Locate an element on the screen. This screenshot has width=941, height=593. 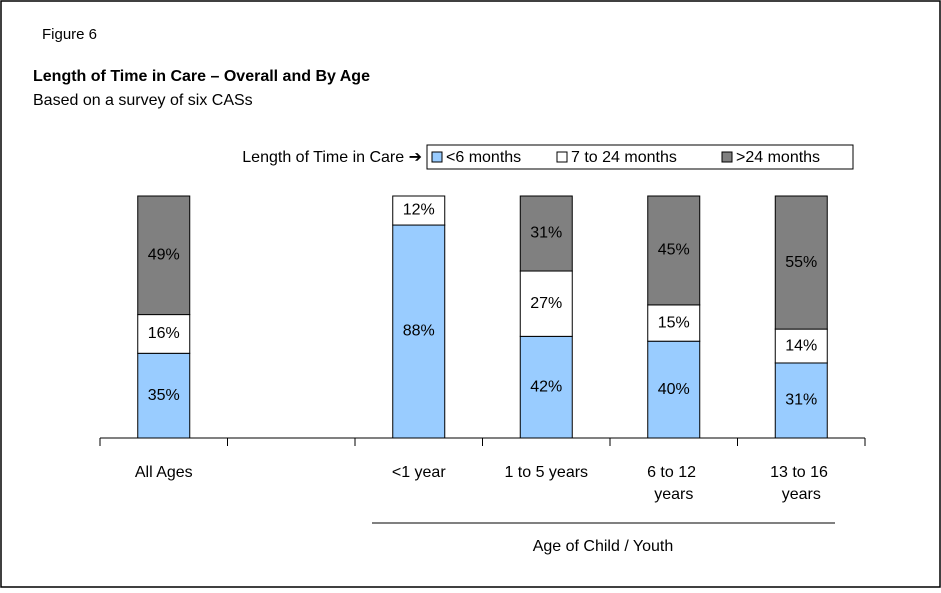
legend-label: 7 to 24 months is located at coordinates (624, 157).